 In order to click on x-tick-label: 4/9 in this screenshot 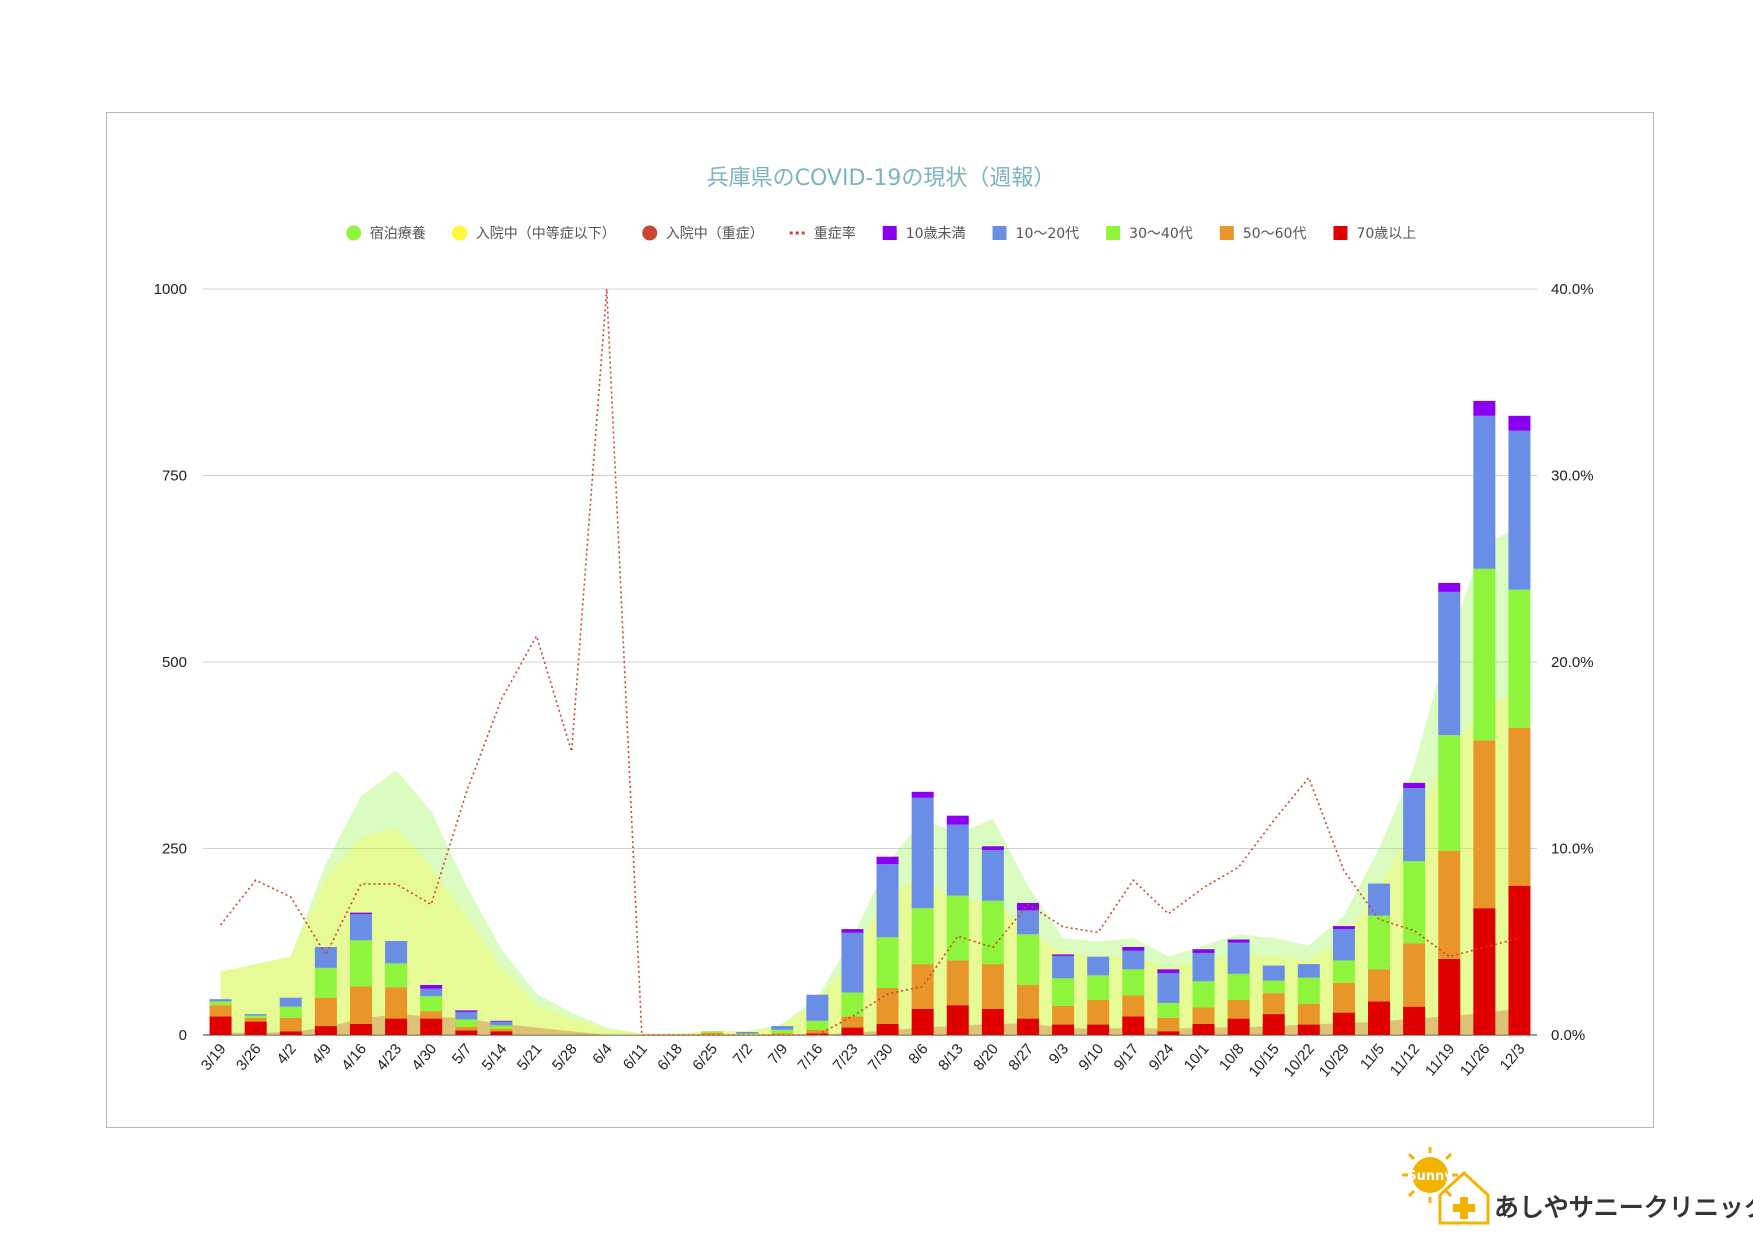, I will do `click(322, 1054)`.